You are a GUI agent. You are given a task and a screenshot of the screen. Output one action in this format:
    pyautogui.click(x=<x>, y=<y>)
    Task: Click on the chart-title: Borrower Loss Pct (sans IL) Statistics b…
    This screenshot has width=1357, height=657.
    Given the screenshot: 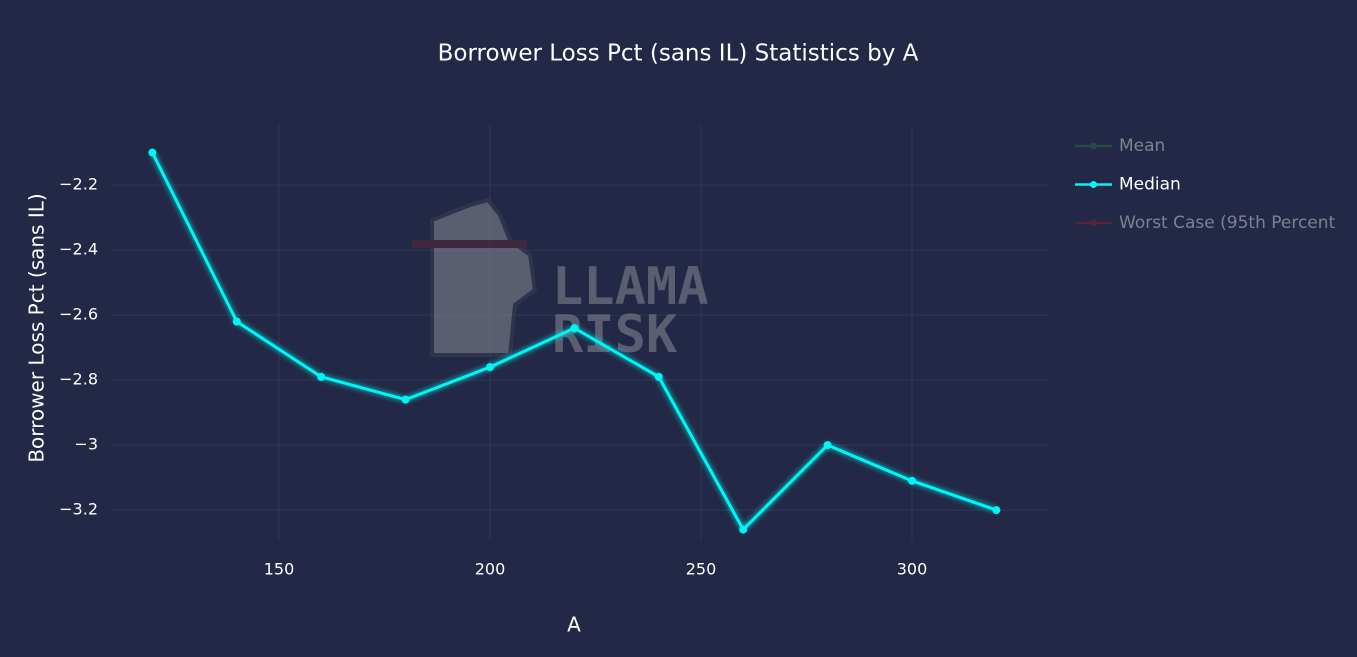 What is the action you would take?
    pyautogui.click(x=678, y=54)
    